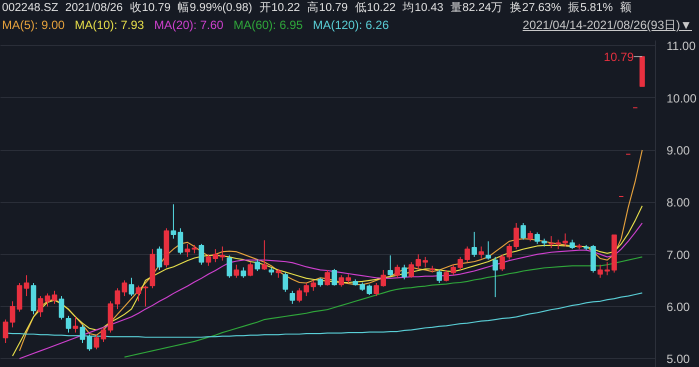  What do you see at coordinates (350, 25) in the screenshot?
I see `text: MA(120): 6.26` at bounding box center [350, 25].